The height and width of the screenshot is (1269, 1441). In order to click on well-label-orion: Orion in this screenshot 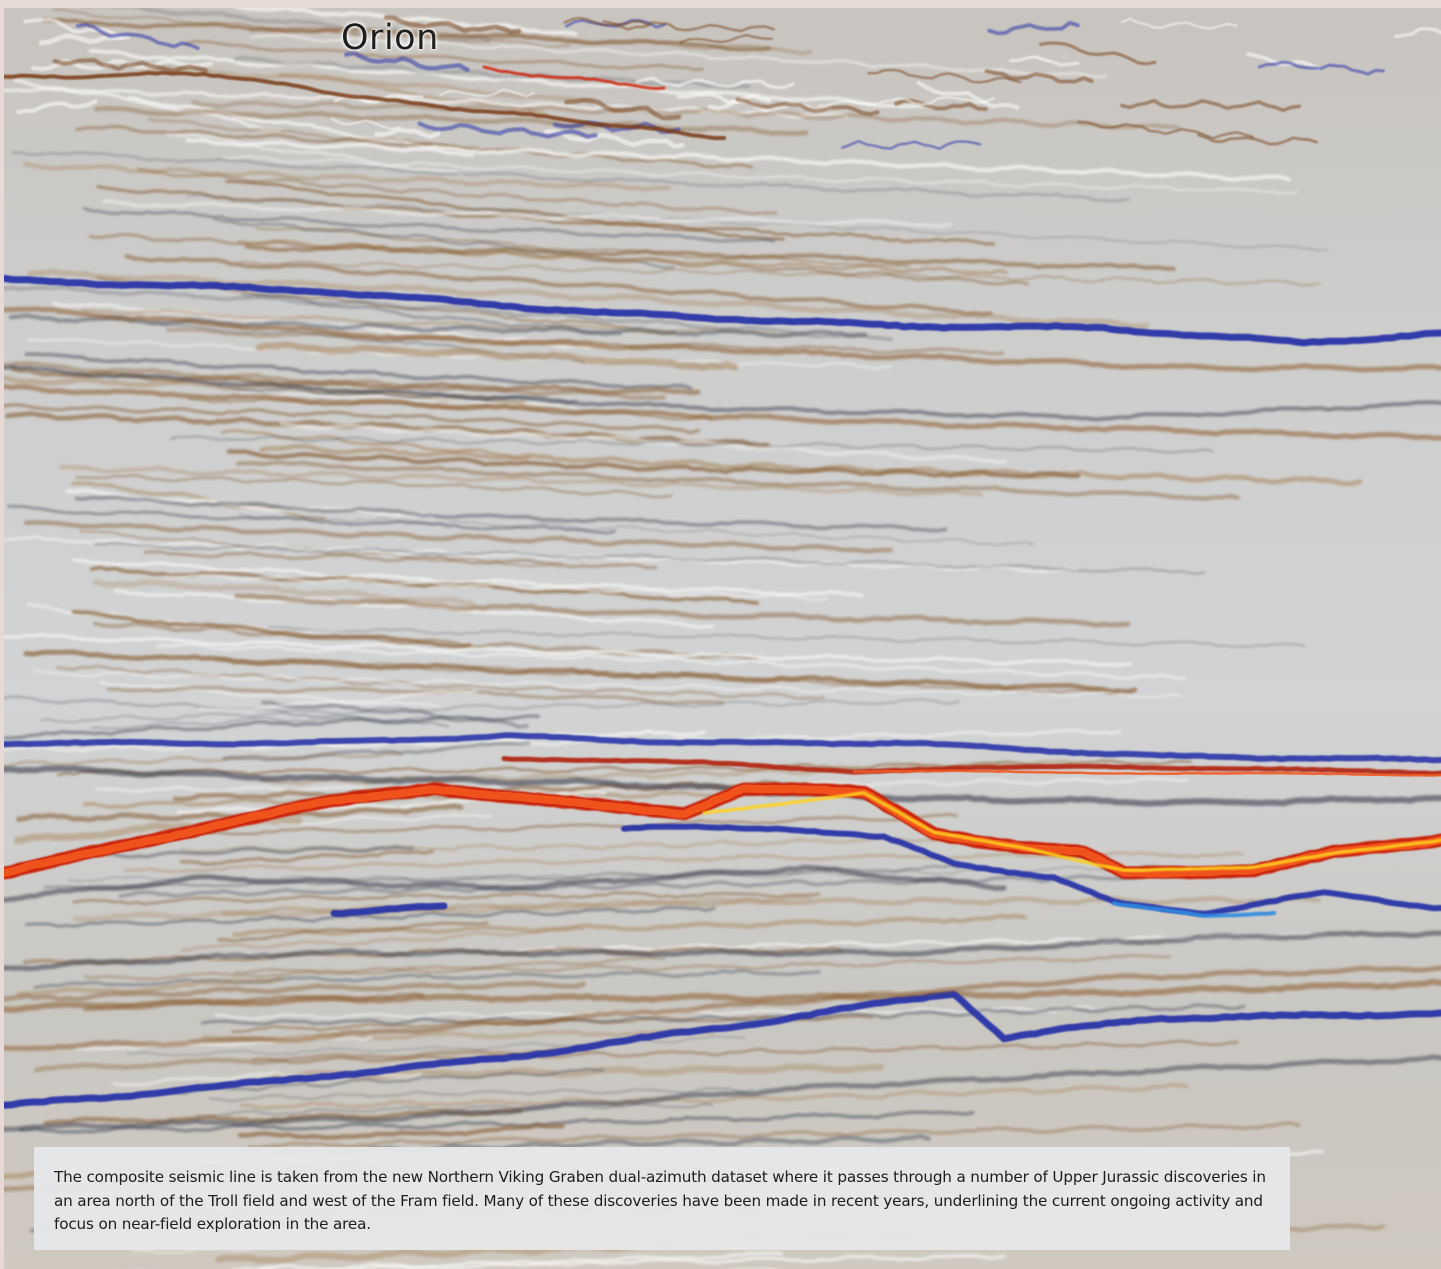, I will do `click(390, 38)`.